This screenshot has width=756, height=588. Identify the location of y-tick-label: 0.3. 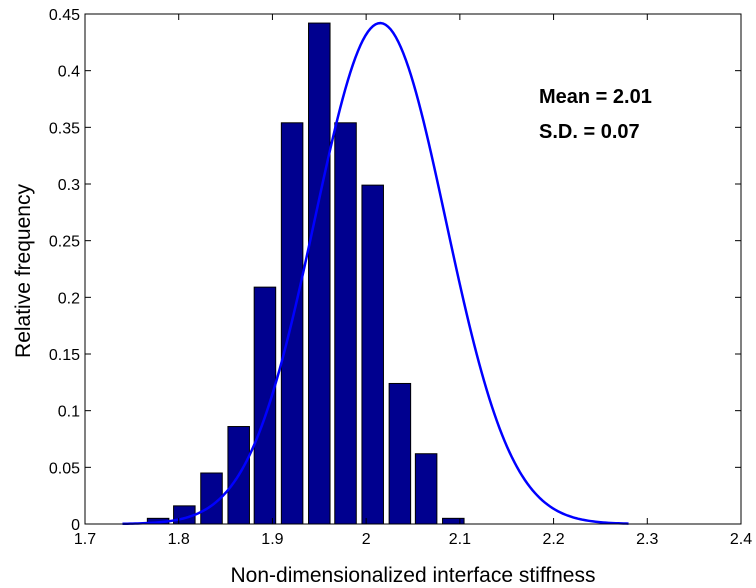
(69, 185).